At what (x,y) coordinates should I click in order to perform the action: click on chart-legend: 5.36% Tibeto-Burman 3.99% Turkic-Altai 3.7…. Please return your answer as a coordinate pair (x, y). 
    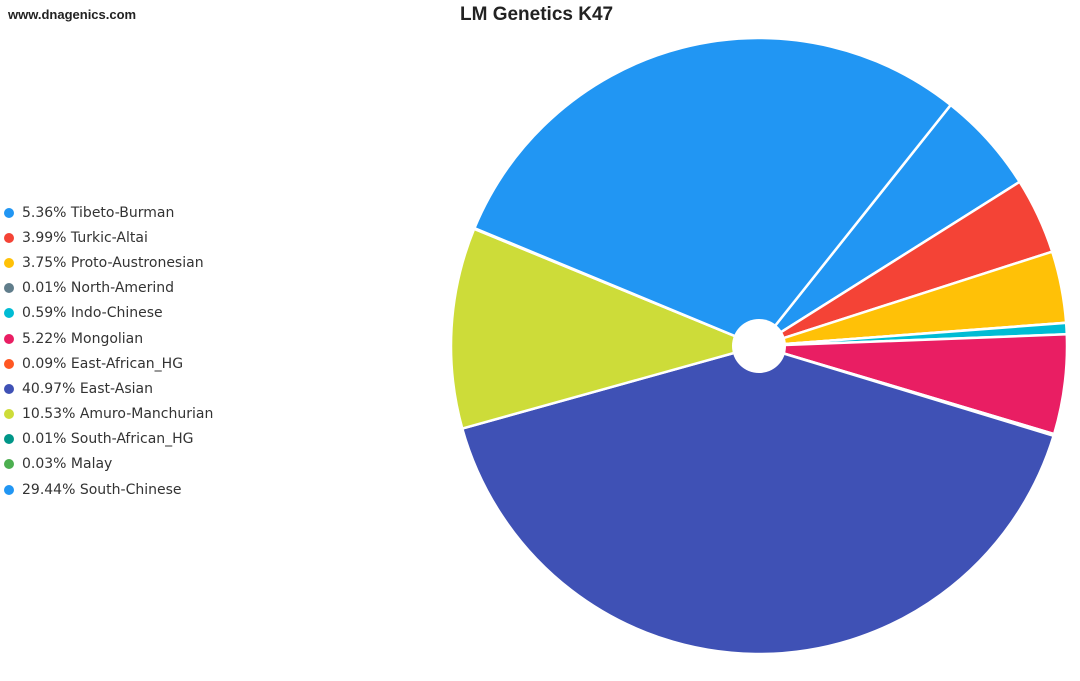
    Looking at the image, I should click on (108, 351).